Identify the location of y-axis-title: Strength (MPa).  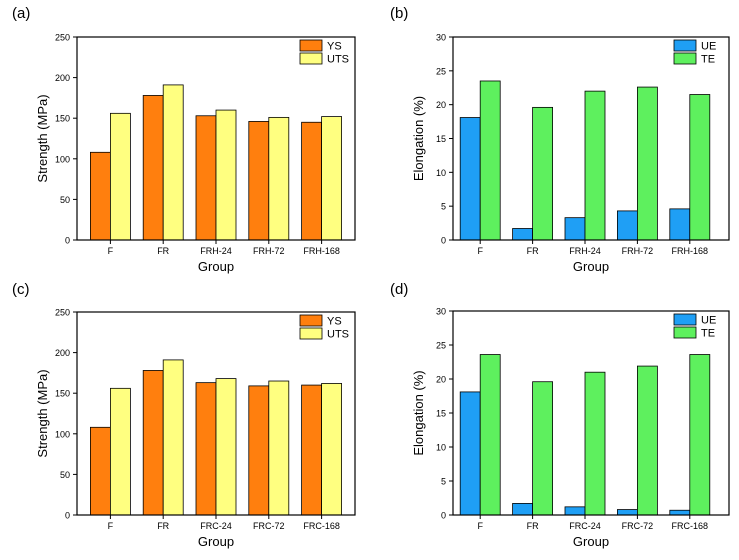
(42, 413).